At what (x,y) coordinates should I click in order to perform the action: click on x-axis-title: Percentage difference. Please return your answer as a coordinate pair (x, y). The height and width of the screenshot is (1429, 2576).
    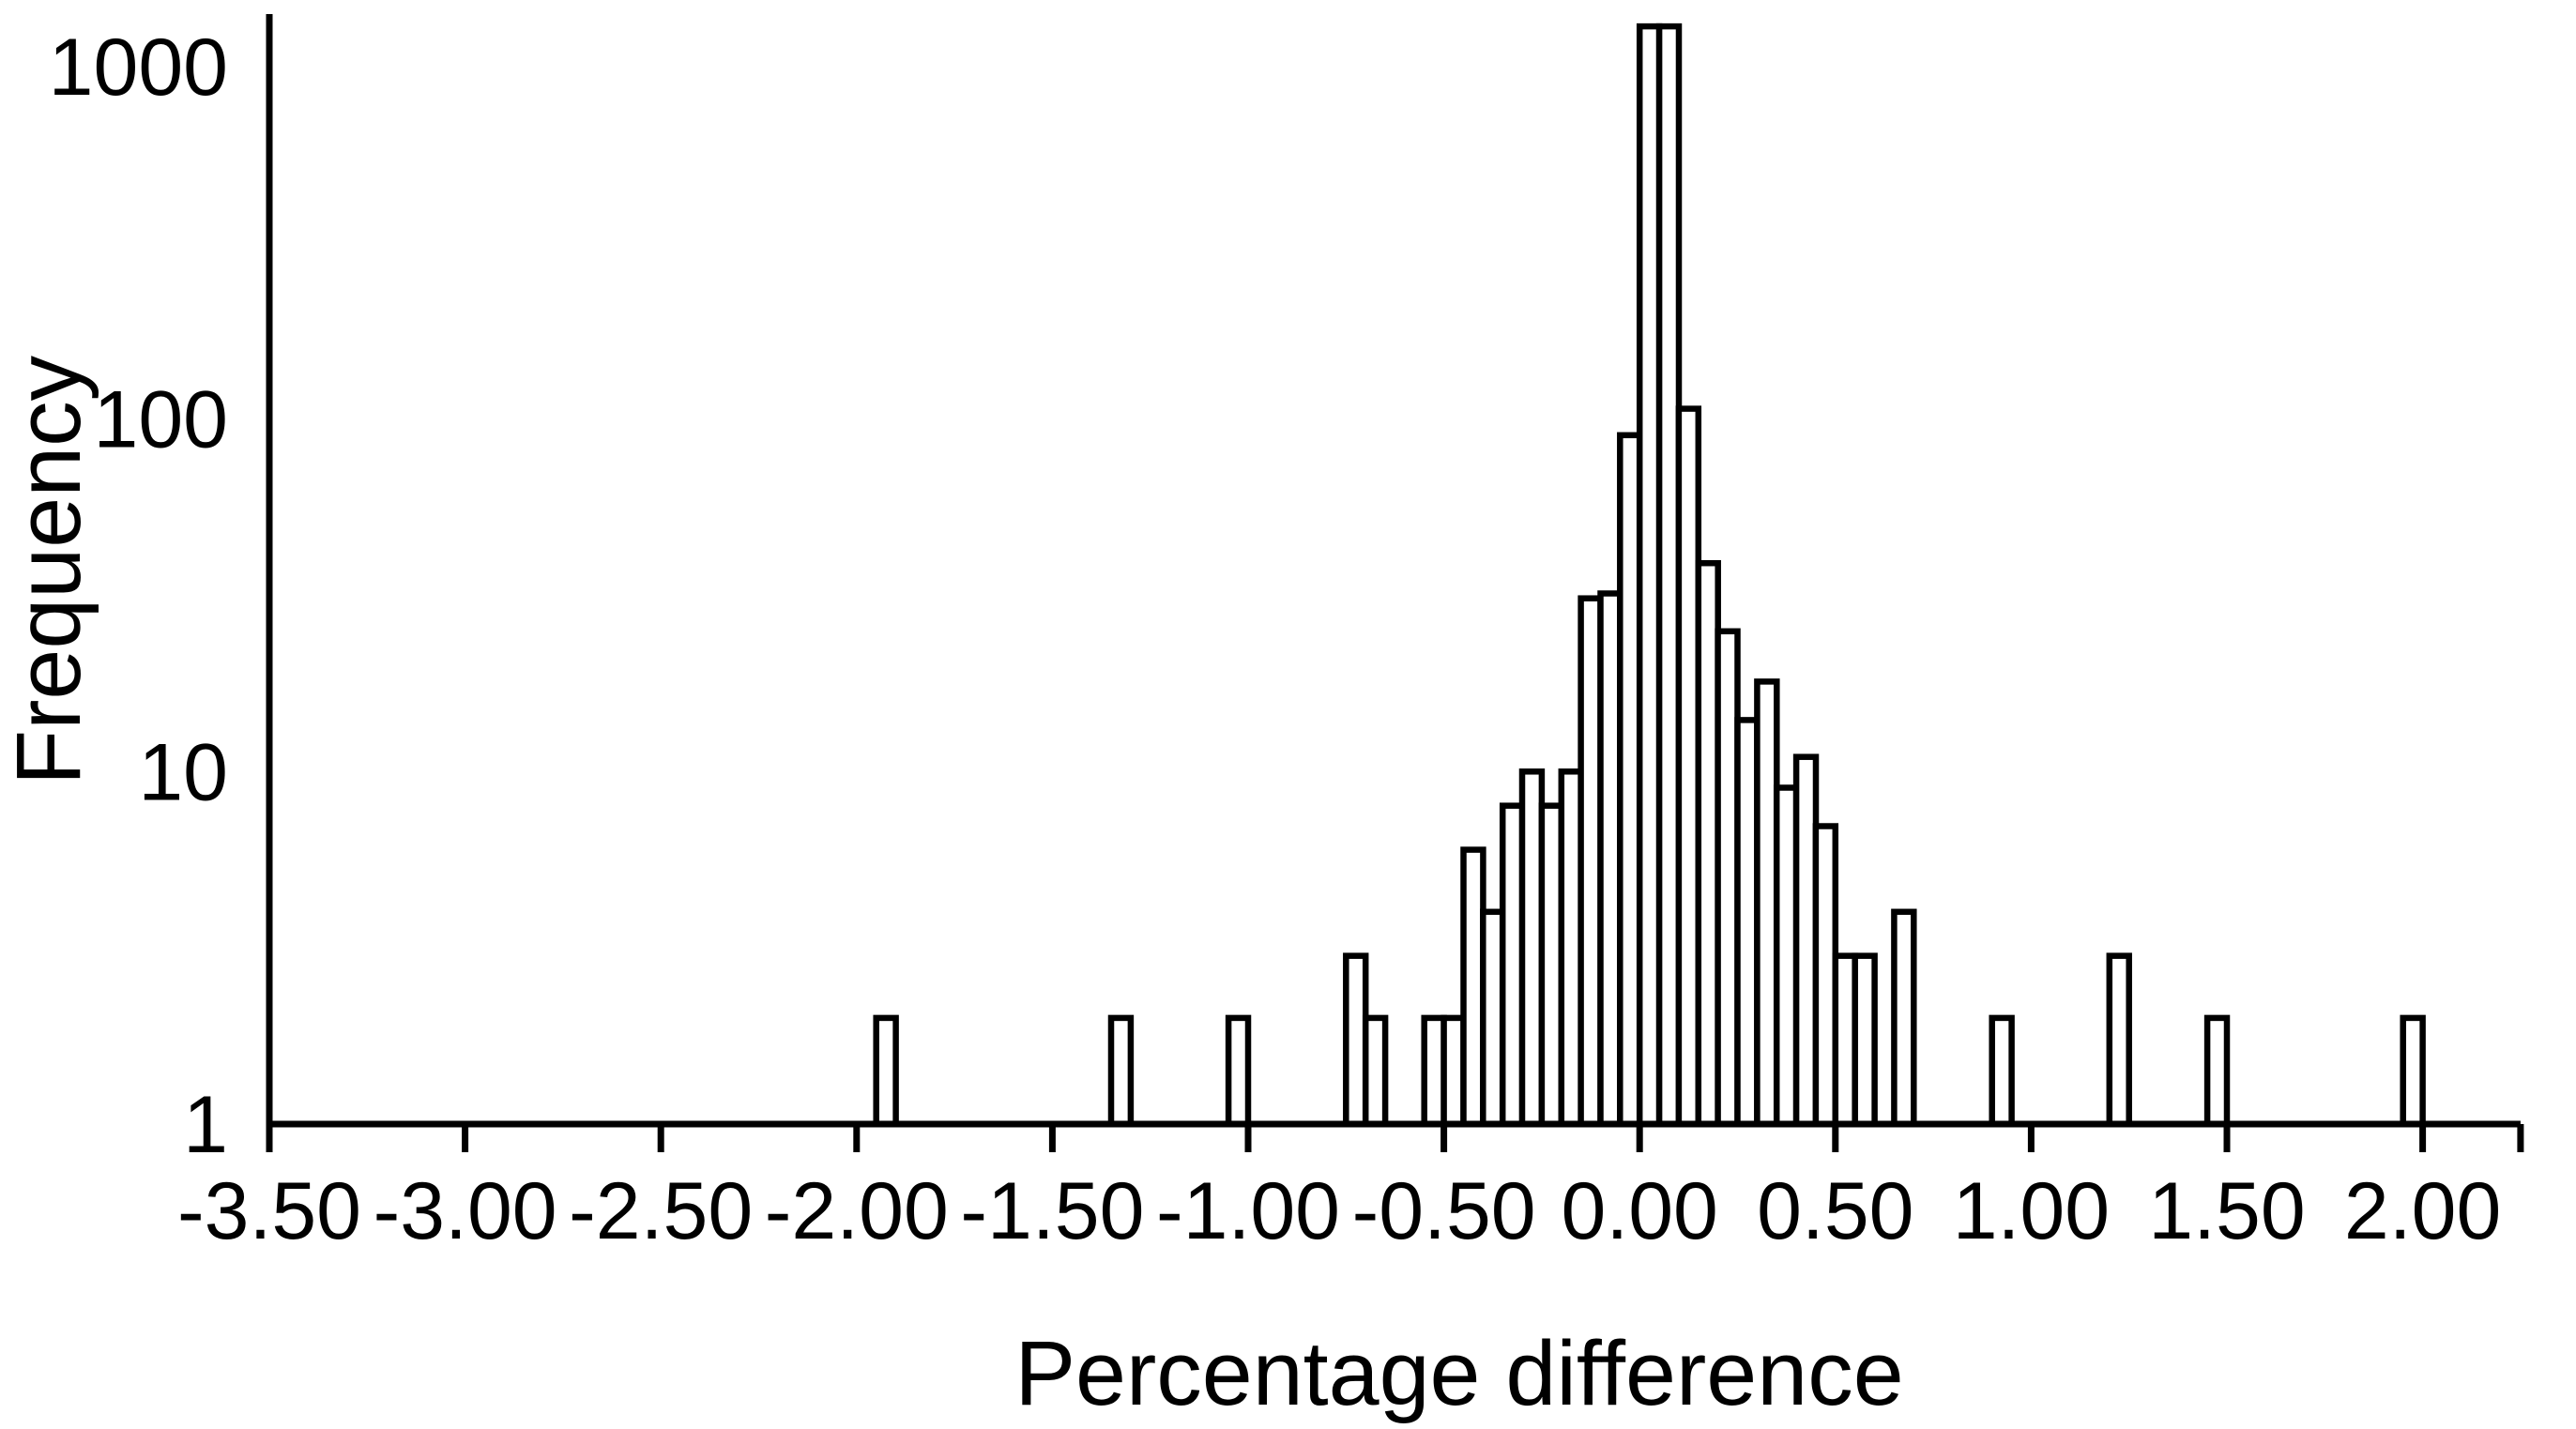
    Looking at the image, I should click on (1459, 1373).